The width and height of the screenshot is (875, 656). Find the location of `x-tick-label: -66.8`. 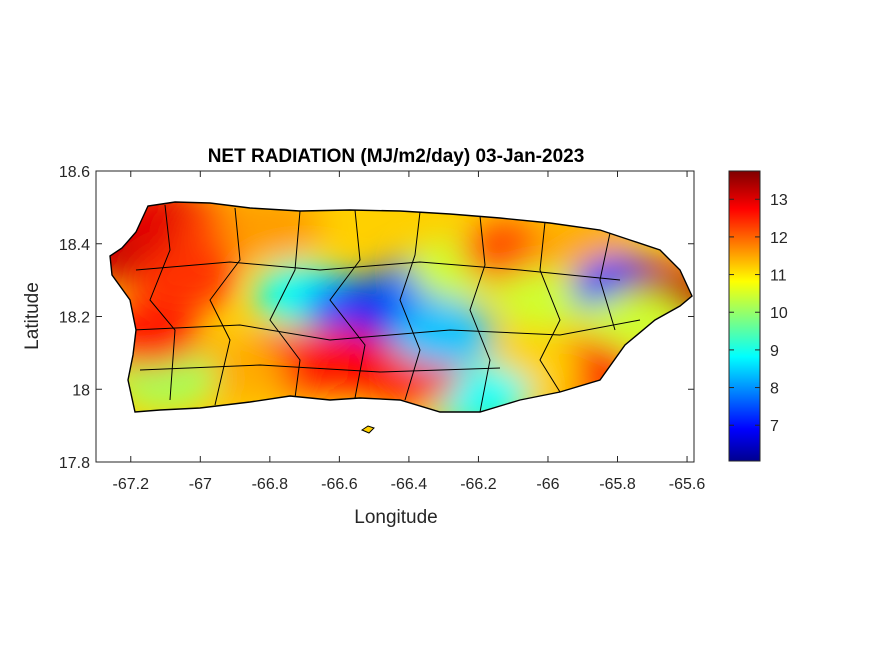

x-tick-label: -66.8 is located at coordinates (270, 484).